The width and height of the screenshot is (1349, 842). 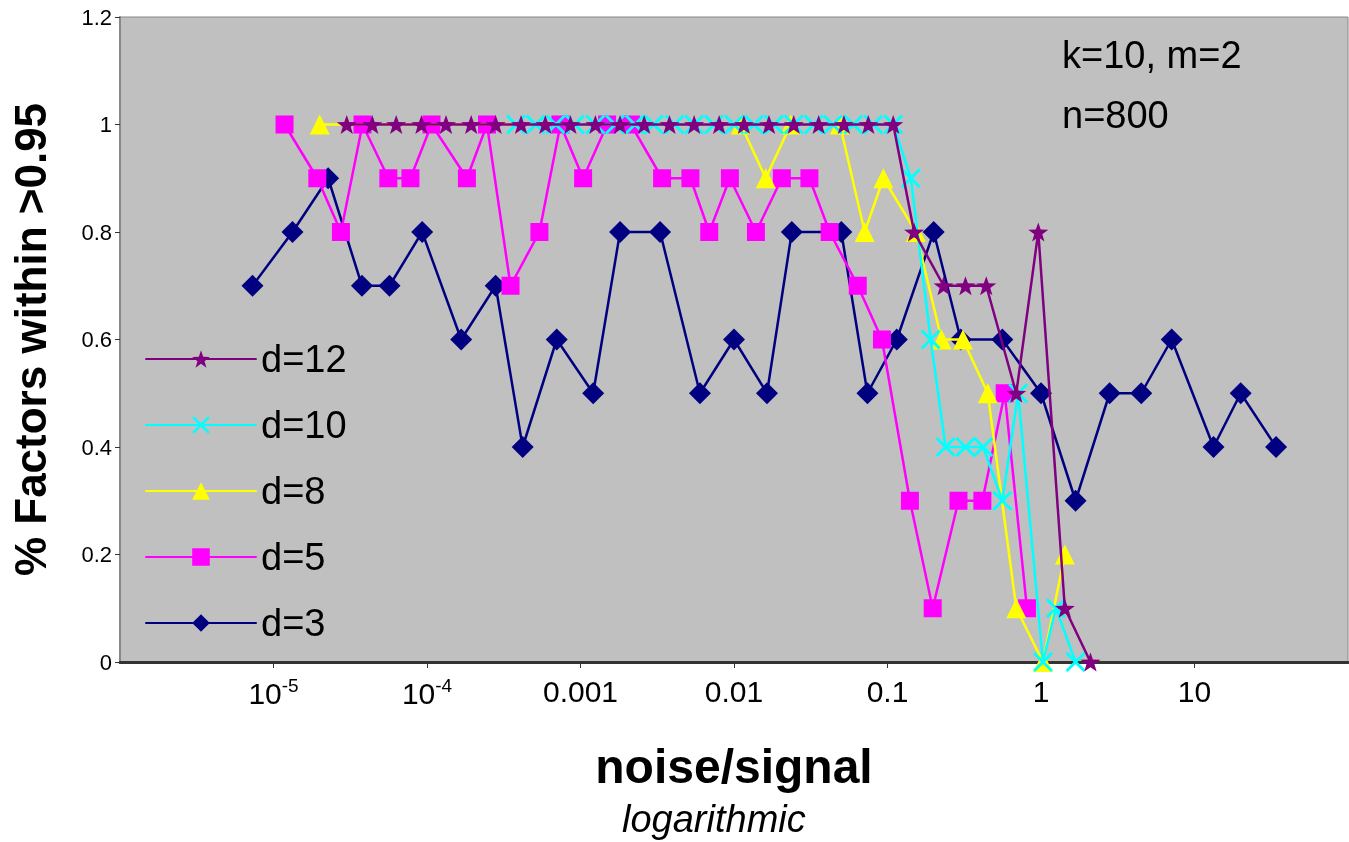 What do you see at coordinates (304, 359) in the screenshot?
I see `legend-label: d=12` at bounding box center [304, 359].